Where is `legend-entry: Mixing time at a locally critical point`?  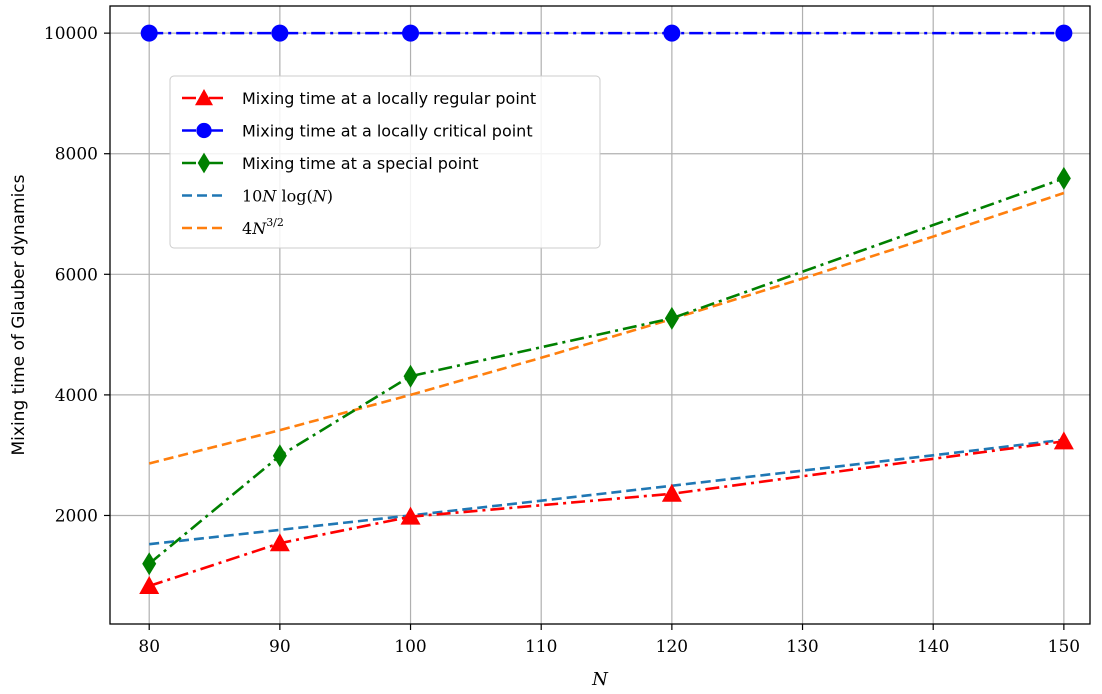 legend-entry: Mixing time at a locally critical point is located at coordinates (357, 131).